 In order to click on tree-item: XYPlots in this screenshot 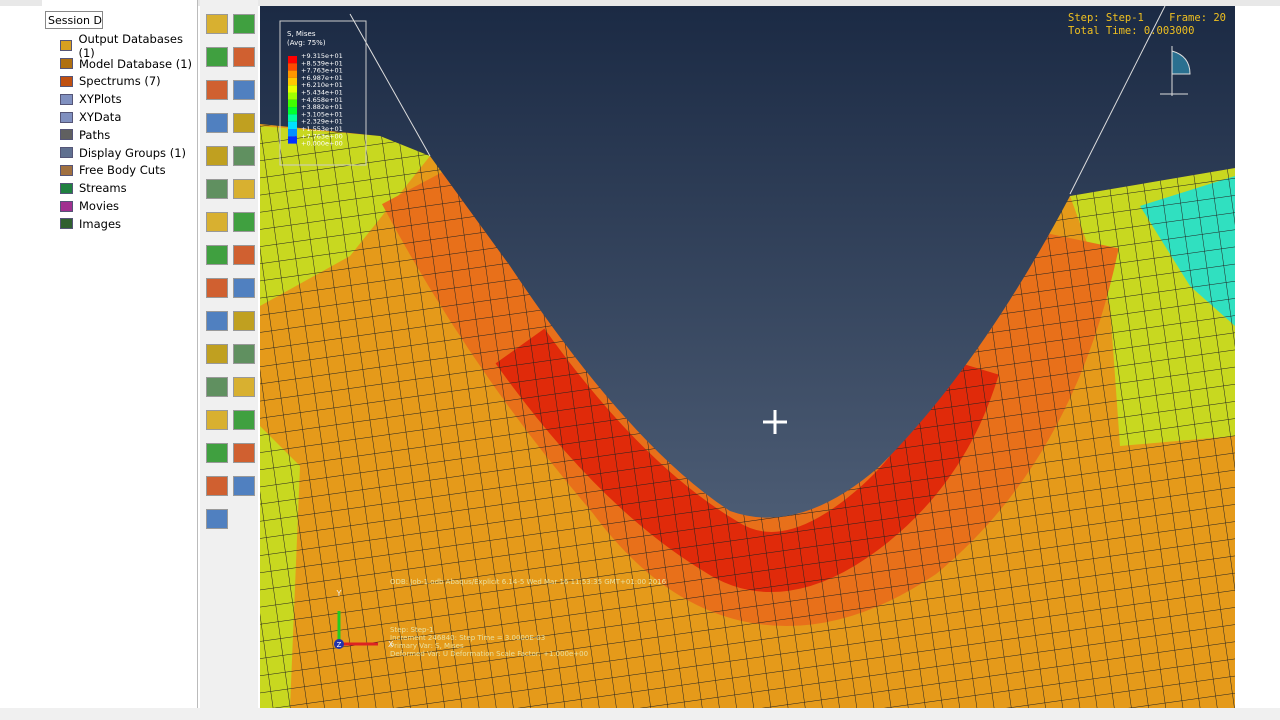, I will do `click(123, 99)`.